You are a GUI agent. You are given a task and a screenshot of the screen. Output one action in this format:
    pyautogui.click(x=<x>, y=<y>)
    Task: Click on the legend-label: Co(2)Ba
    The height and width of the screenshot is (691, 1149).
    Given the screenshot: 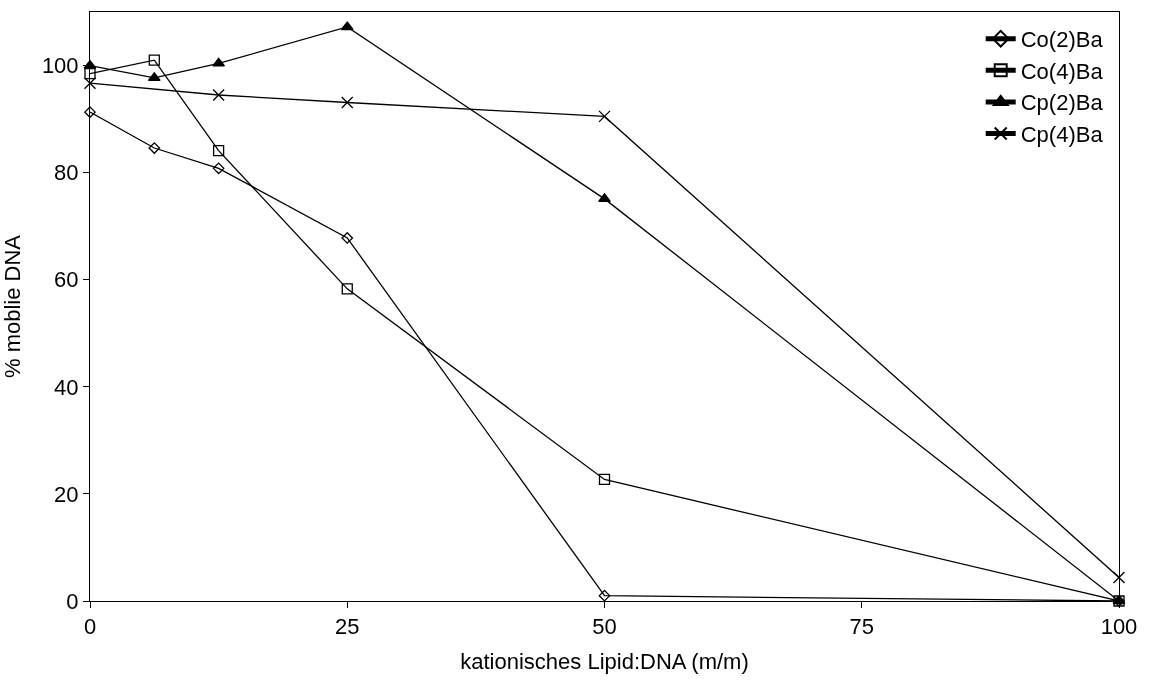 What is the action you would take?
    pyautogui.click(x=1062, y=40)
    